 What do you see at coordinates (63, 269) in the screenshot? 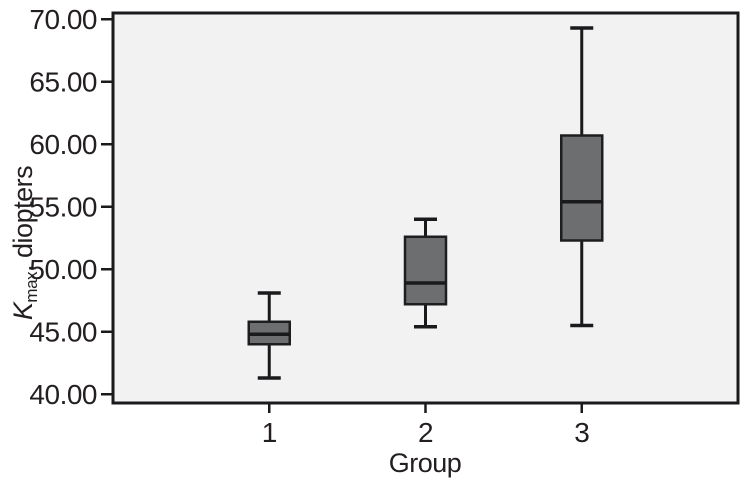
I see `y-tick-label: 50.00` at bounding box center [63, 269].